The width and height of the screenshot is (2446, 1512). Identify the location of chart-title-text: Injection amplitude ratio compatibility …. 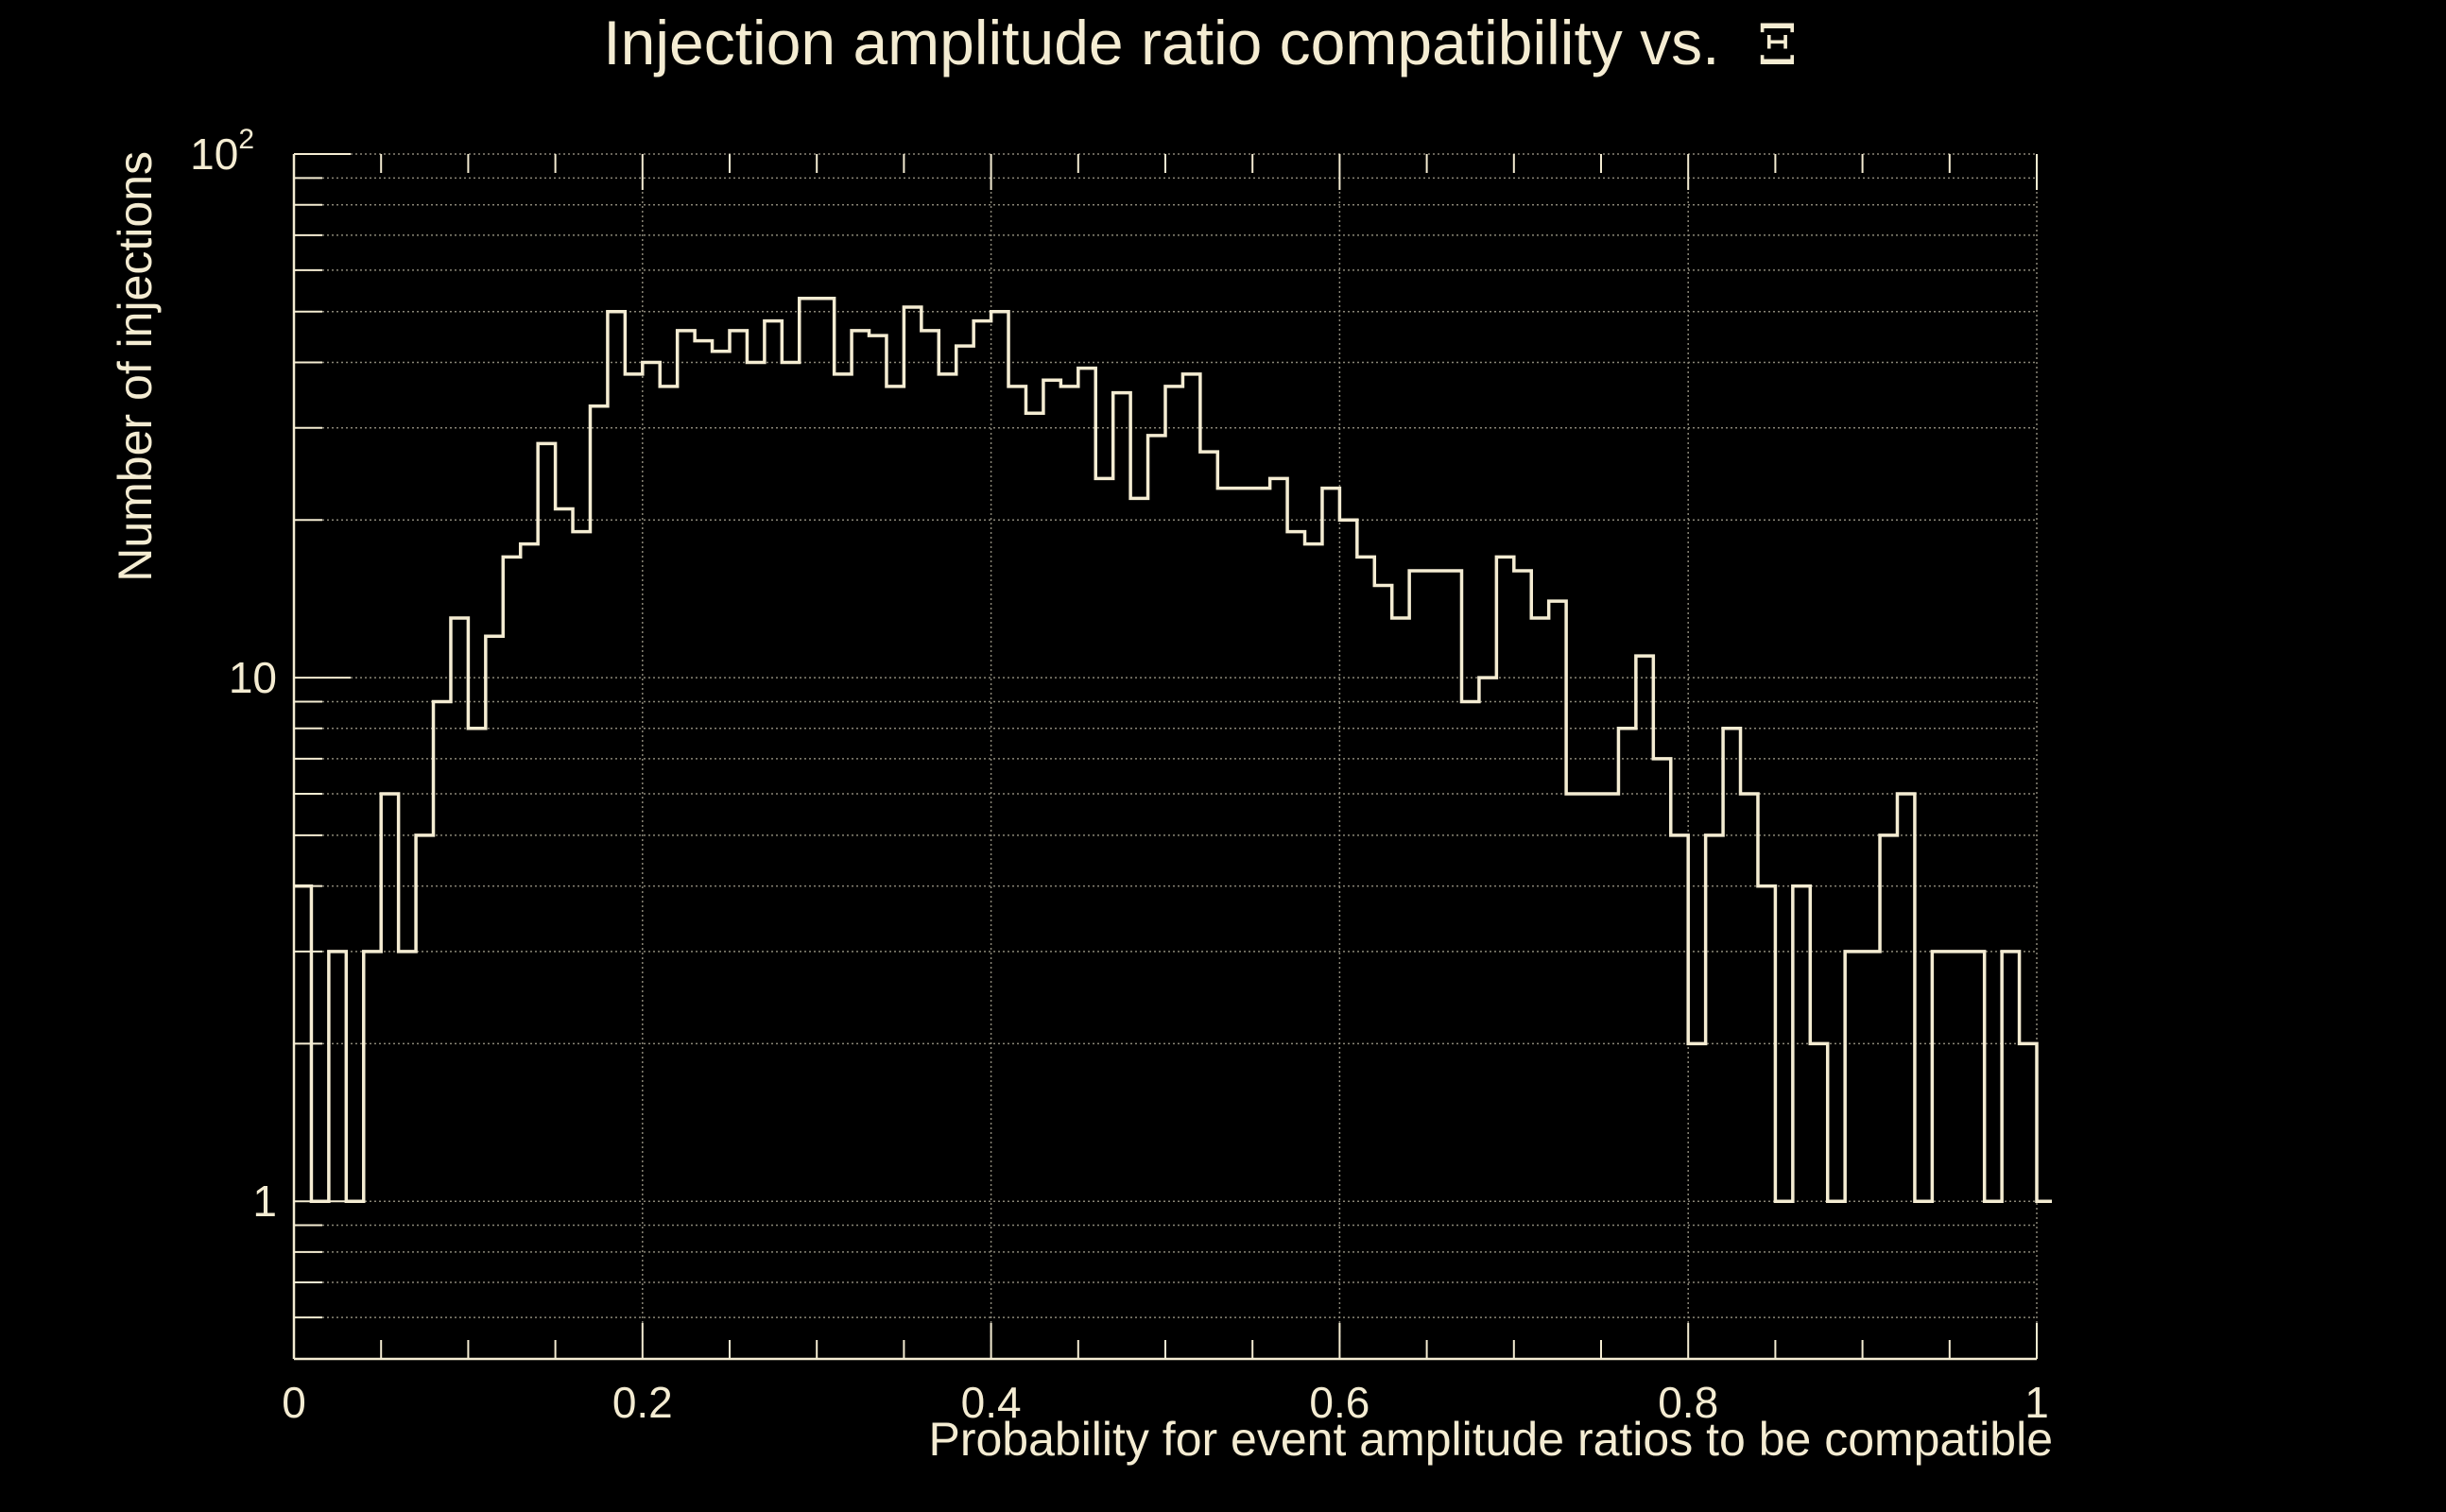
(1161, 42).